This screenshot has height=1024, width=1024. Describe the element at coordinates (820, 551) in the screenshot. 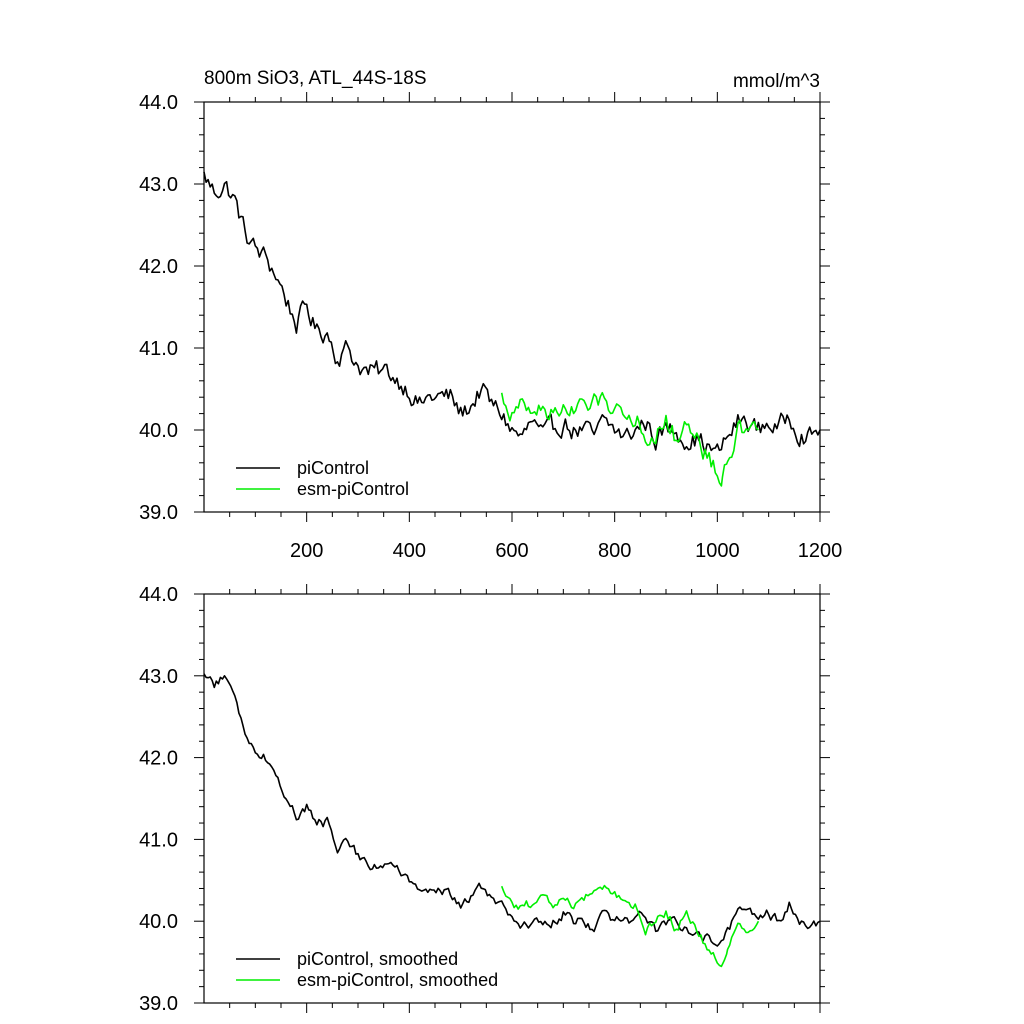

I see `x-tick-label: 1200` at that location.